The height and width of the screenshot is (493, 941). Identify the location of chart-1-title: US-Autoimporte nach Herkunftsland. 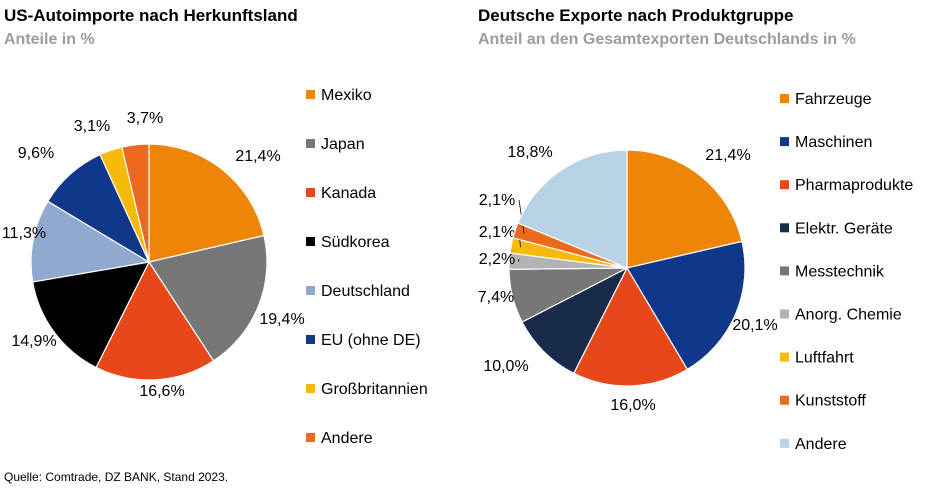
(151, 15).